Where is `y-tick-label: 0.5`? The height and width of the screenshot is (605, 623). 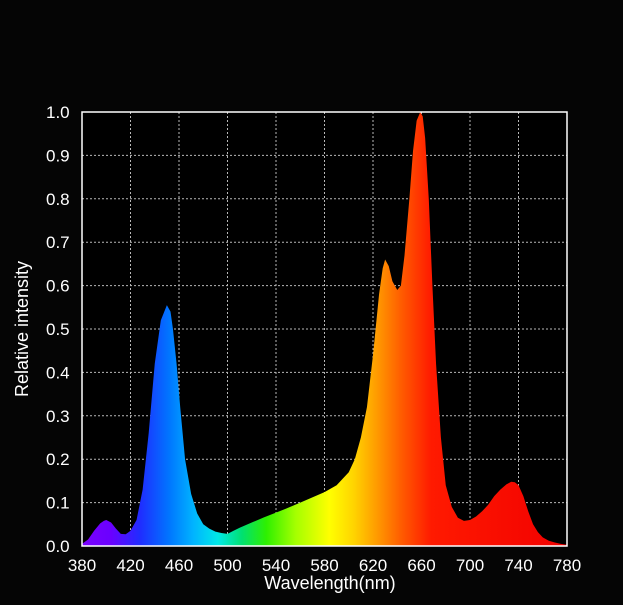
y-tick-label: 0.5 is located at coordinates (58, 329).